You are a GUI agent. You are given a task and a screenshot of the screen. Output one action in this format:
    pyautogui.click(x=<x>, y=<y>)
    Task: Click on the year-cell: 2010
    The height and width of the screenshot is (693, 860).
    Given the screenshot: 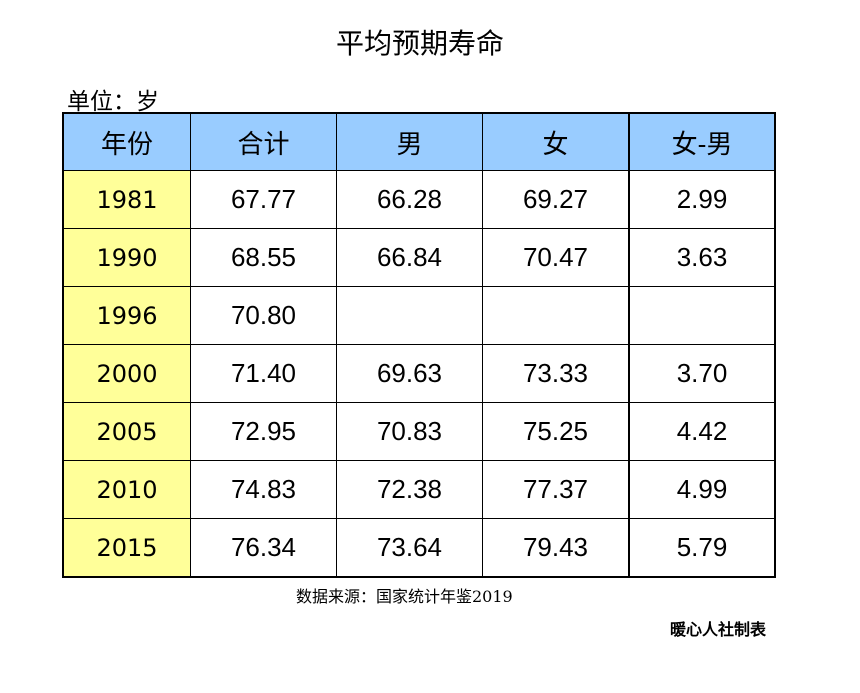 What is the action you would take?
    pyautogui.click(x=126, y=489)
    